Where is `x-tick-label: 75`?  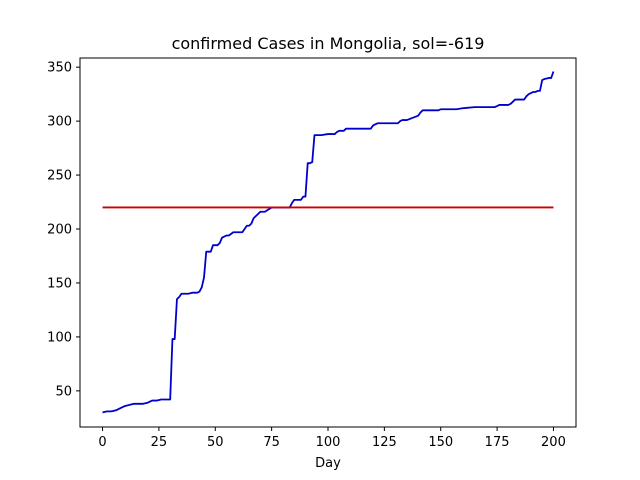
x-tick-label: 75 is located at coordinates (271, 442).